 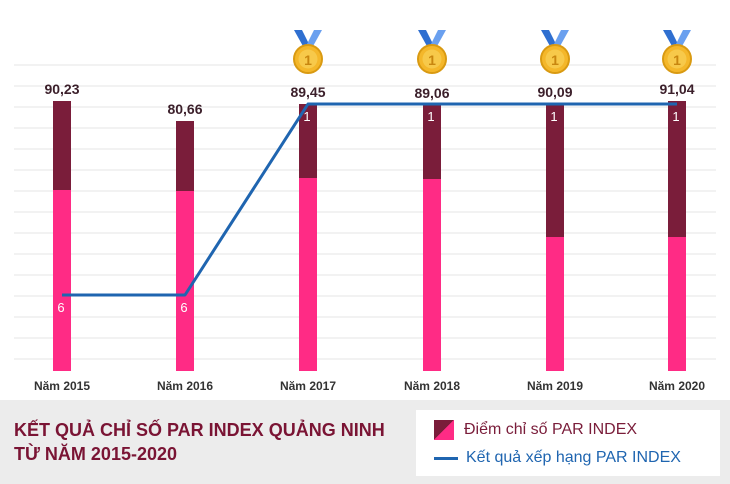 I want to click on medals: 1 1 1 1, so click(x=492, y=52).